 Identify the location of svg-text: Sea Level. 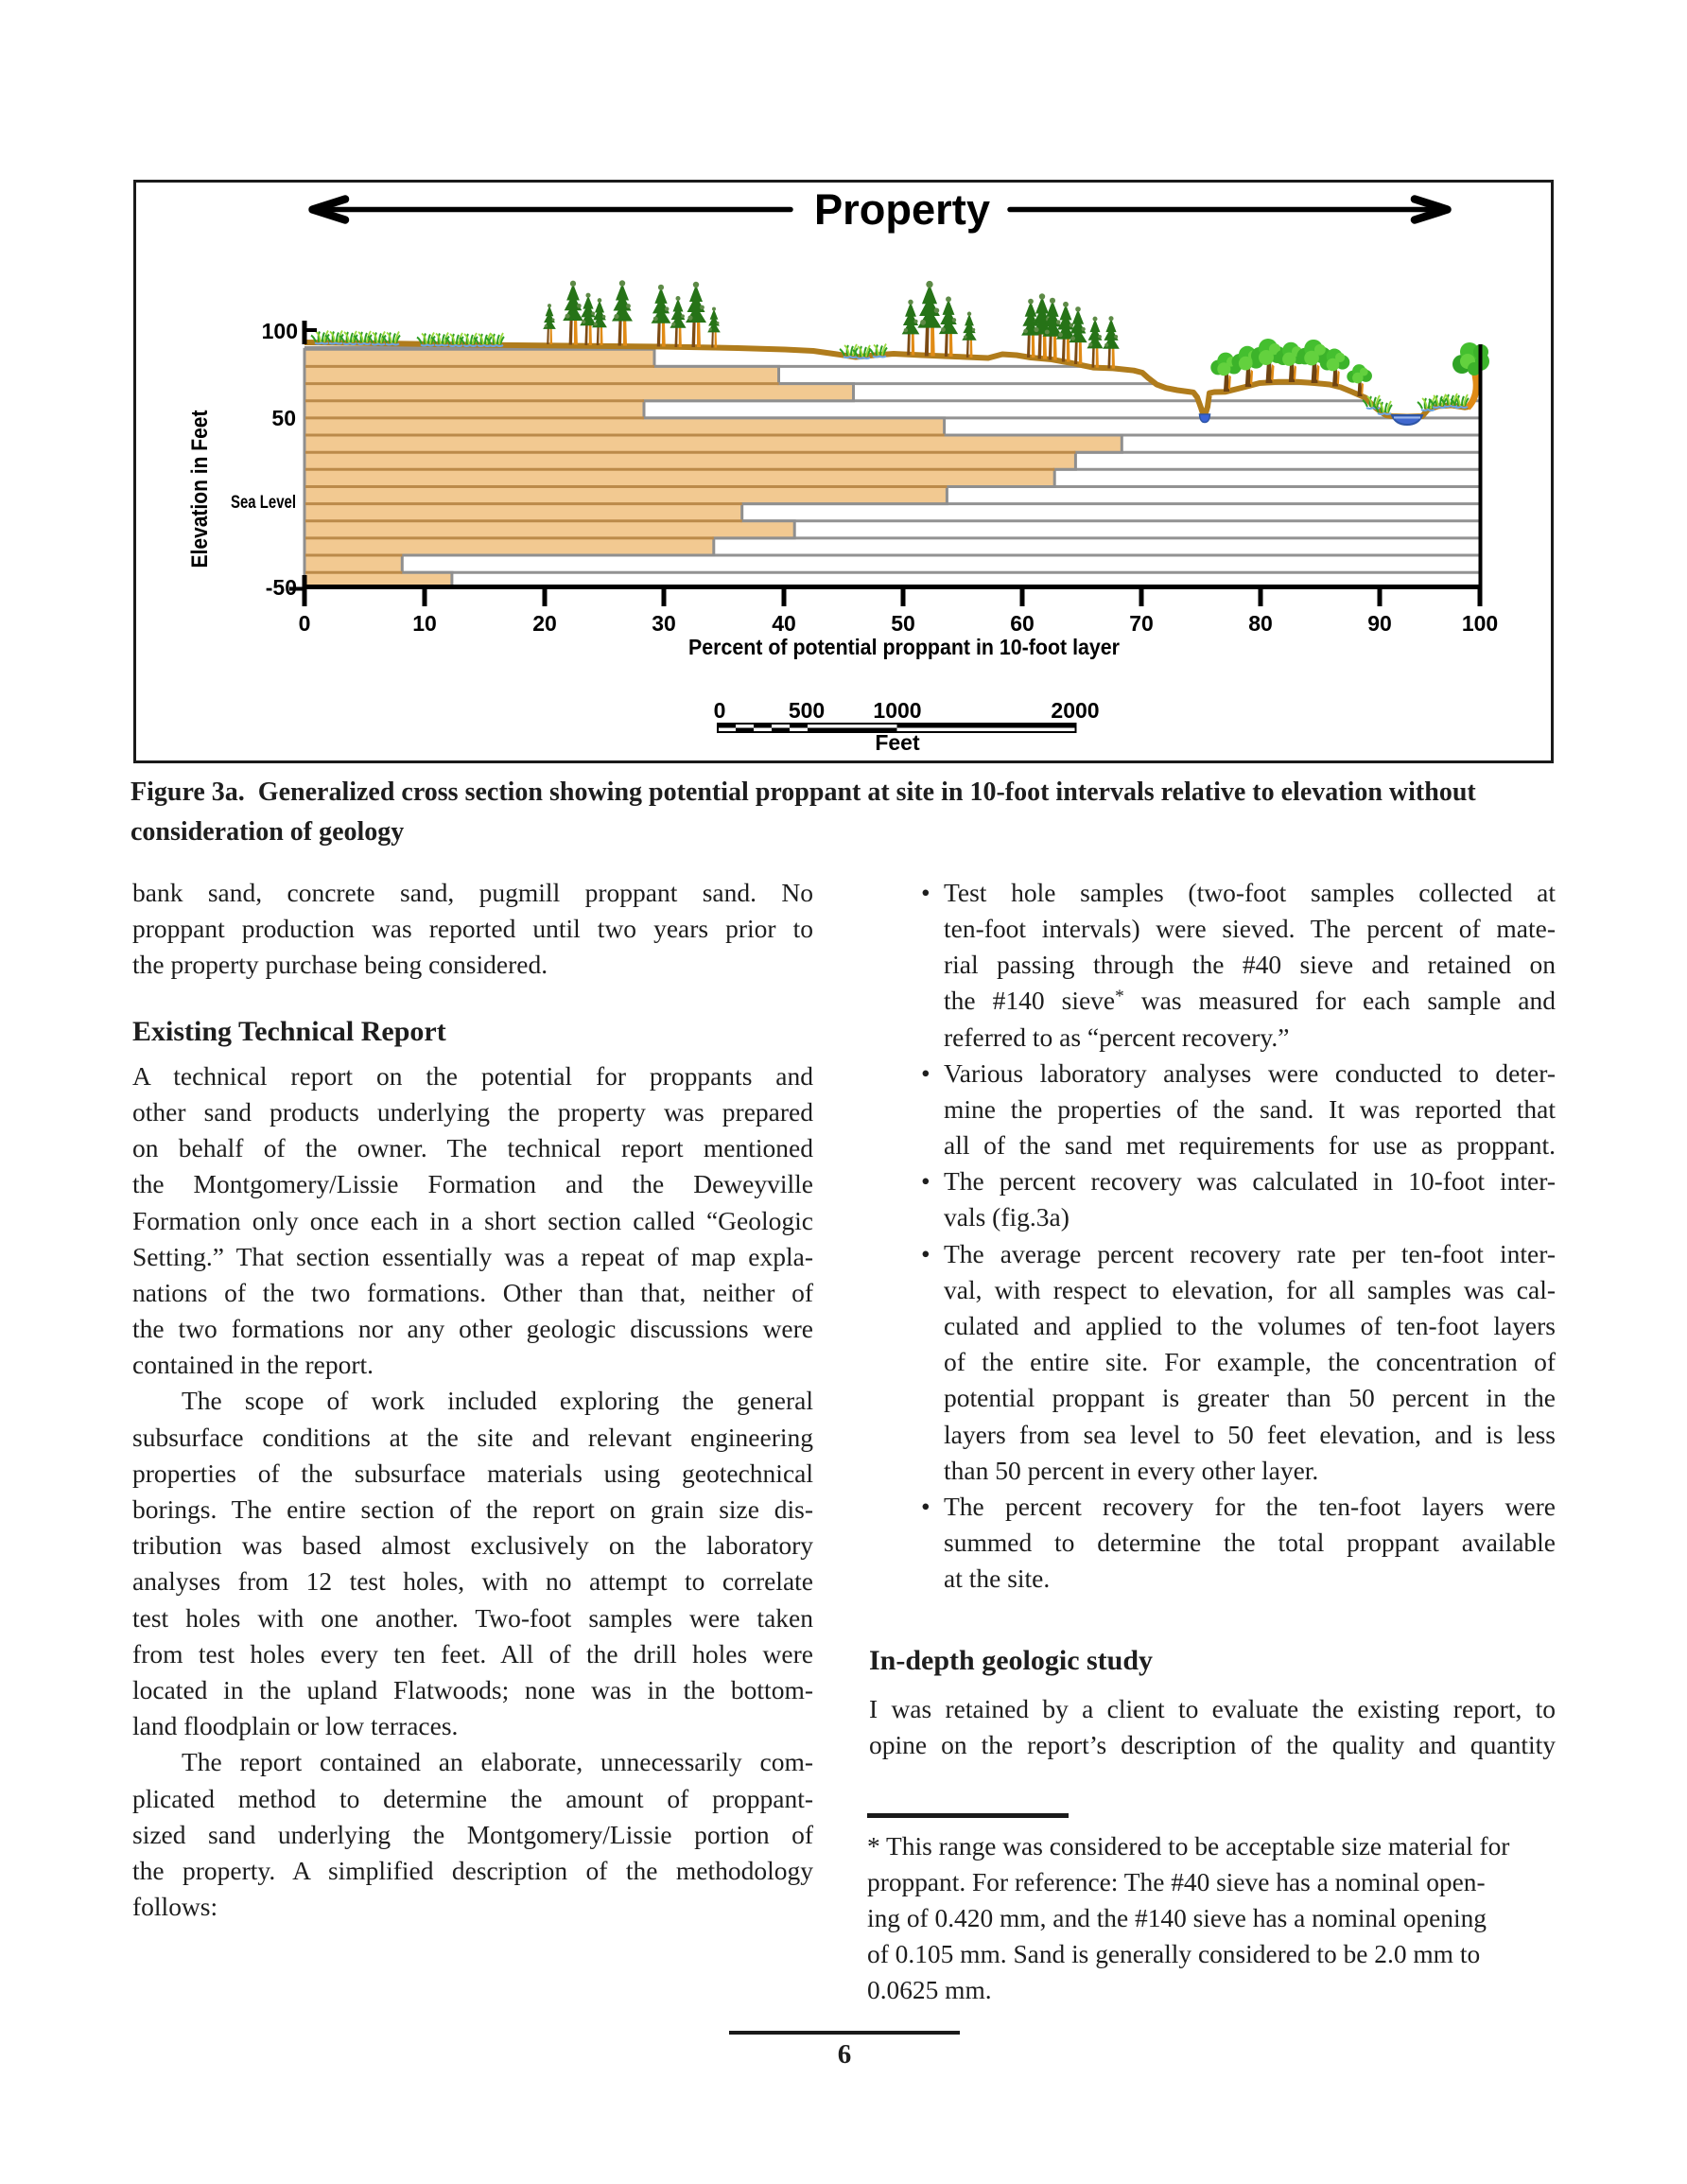
(263, 502).